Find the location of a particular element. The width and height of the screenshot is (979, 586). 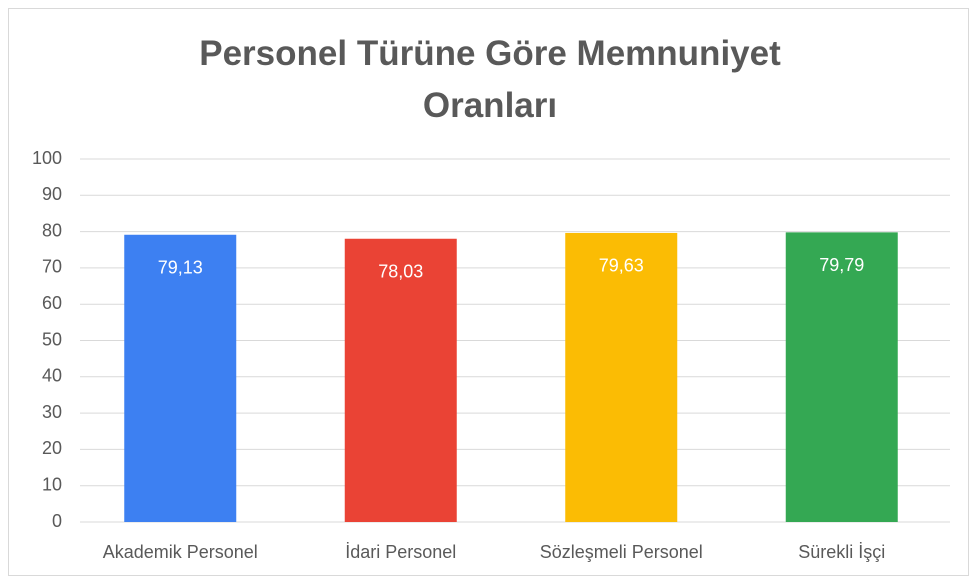

chart-title: Personel Türüne Göre Memnuniyet Oranları is located at coordinates (490, 79).